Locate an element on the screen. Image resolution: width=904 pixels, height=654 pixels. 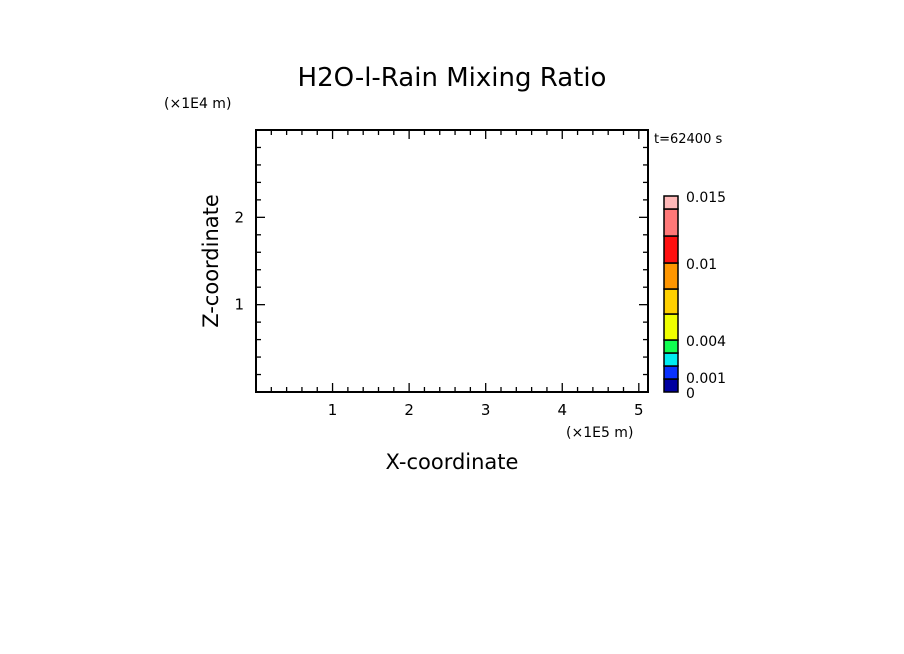
y-axis-label: Z-coordinate is located at coordinates (211, 261).